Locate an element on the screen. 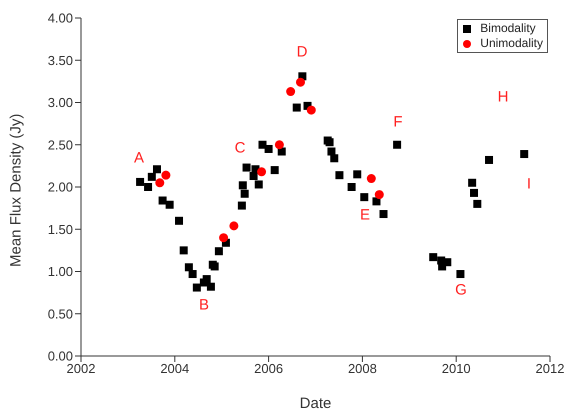  annotation: C is located at coordinates (240, 148).